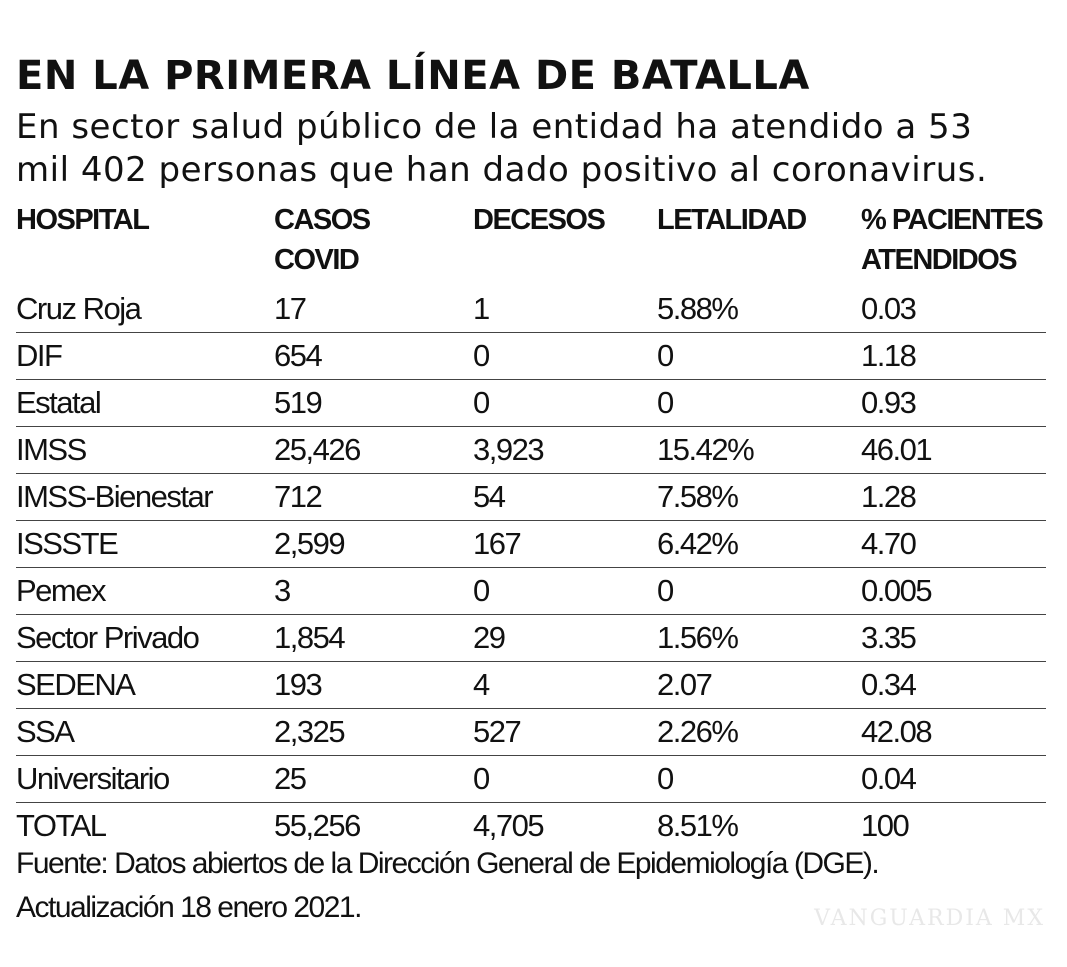 The image size is (1067, 967). What do you see at coordinates (290, 308) in the screenshot?
I see `cell-casos: 17` at bounding box center [290, 308].